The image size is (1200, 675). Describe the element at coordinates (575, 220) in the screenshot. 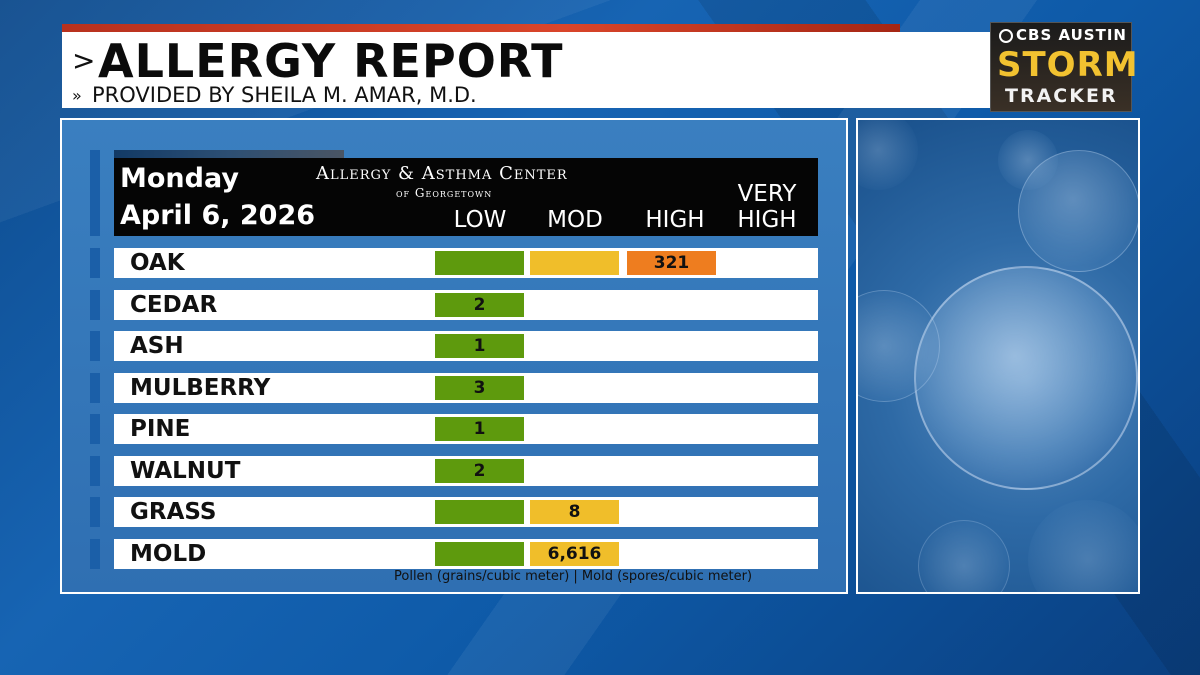

I see `level-mod: MOD` at that location.